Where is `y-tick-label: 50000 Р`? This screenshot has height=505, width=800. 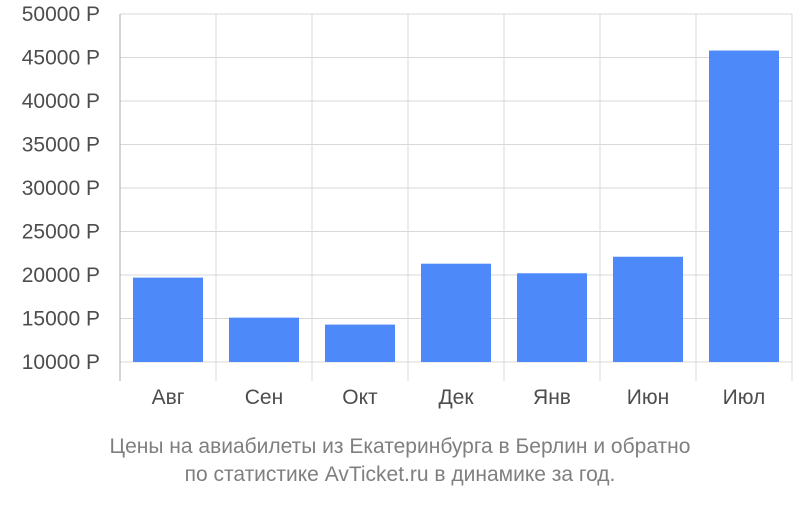 y-tick-label: 50000 Р is located at coordinates (61, 14).